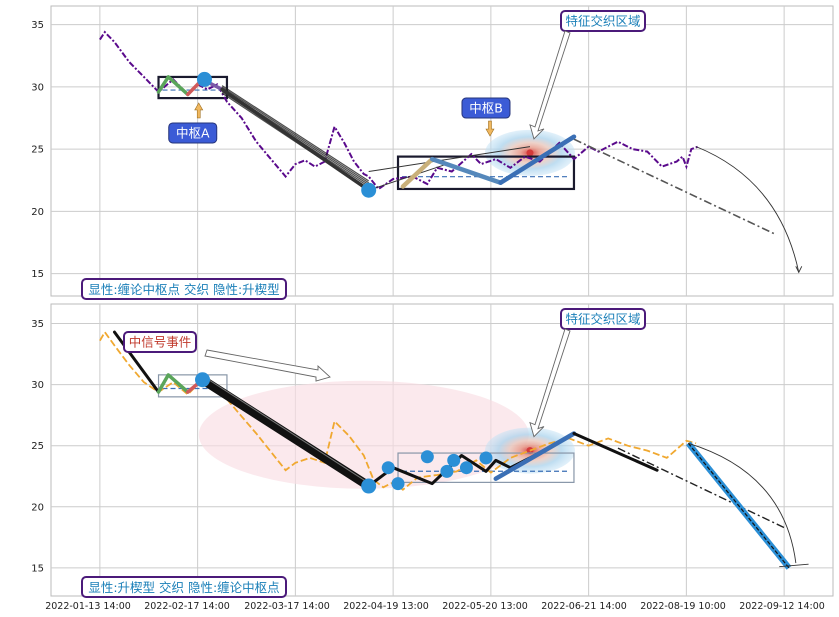 The width and height of the screenshot is (839, 617). Describe the element at coordinates (88, 606) in the screenshot. I see `x-tick-label: 2022-01-13 14:00` at that location.